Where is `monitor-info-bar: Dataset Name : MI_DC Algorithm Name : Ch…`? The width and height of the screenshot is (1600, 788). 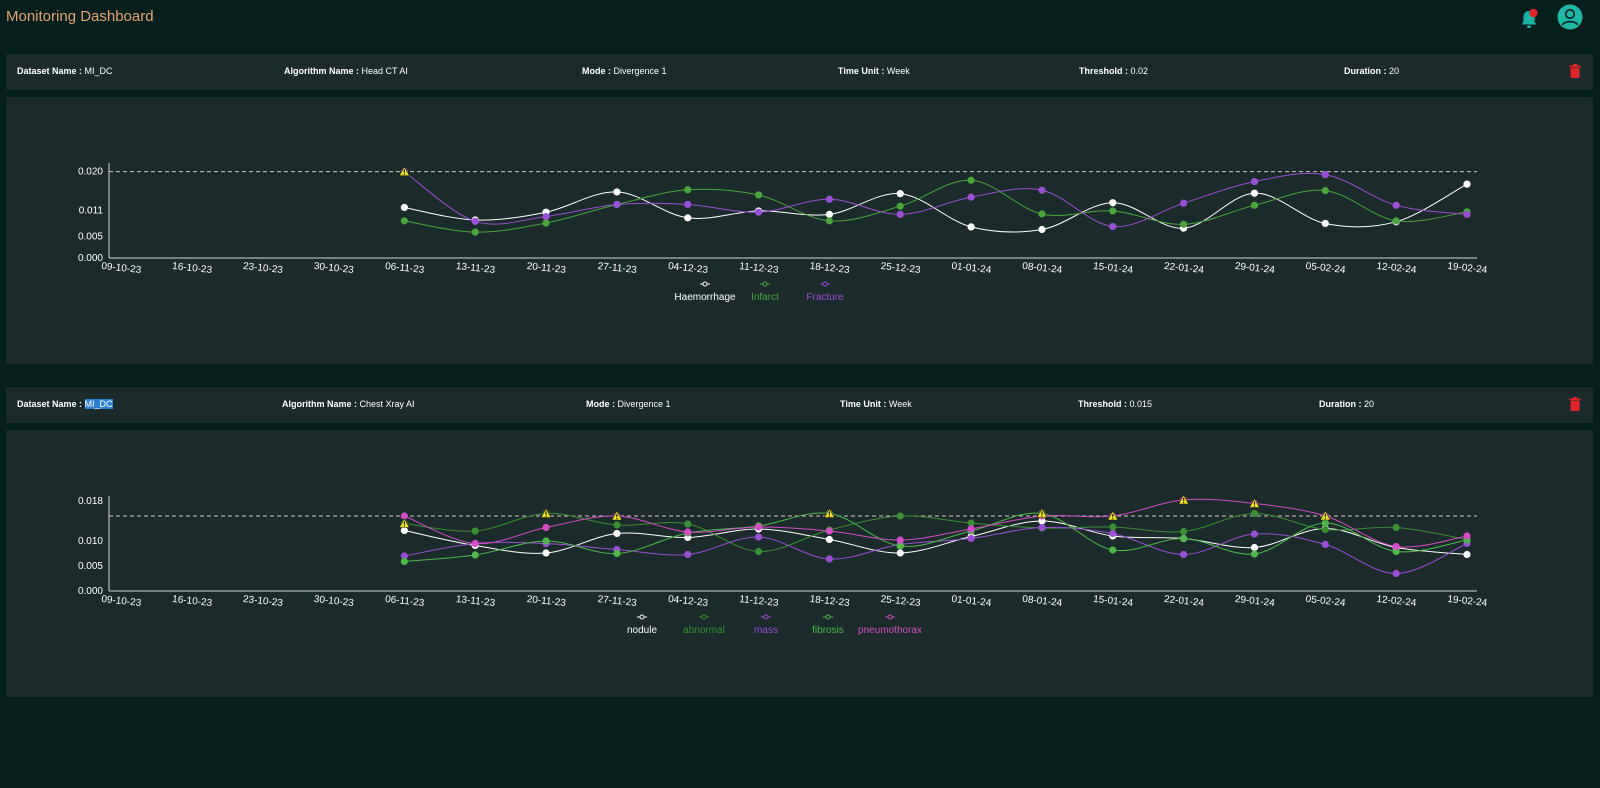 monitor-info-bar: Dataset Name : MI_DC Algorithm Name : Ch… is located at coordinates (799, 405).